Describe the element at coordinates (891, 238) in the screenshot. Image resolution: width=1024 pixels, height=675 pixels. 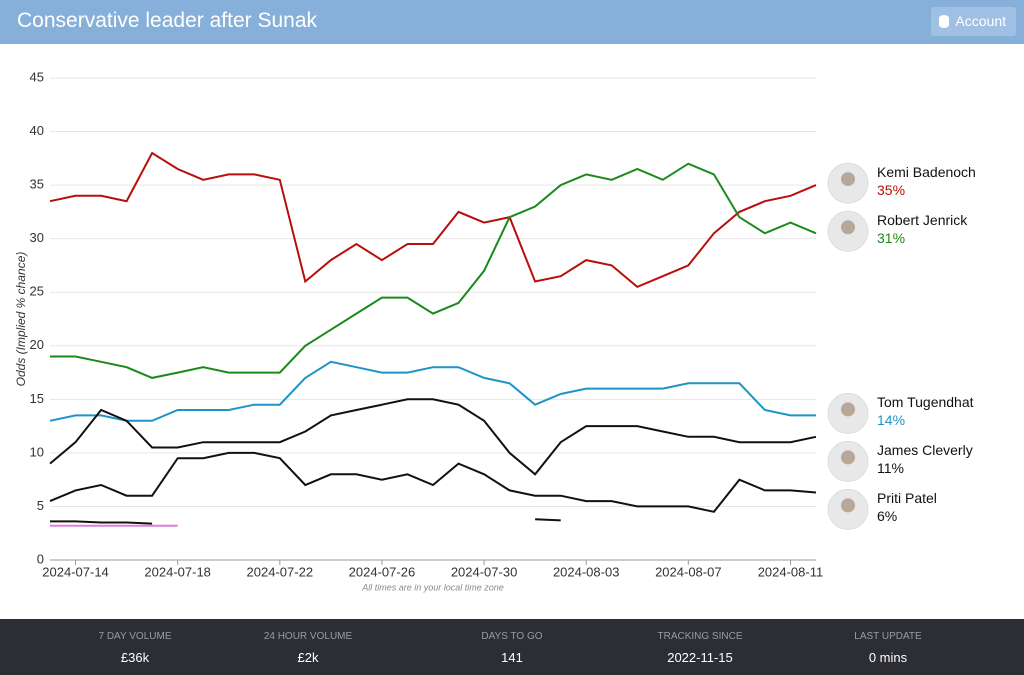
I see `legend-value: 31%` at that location.